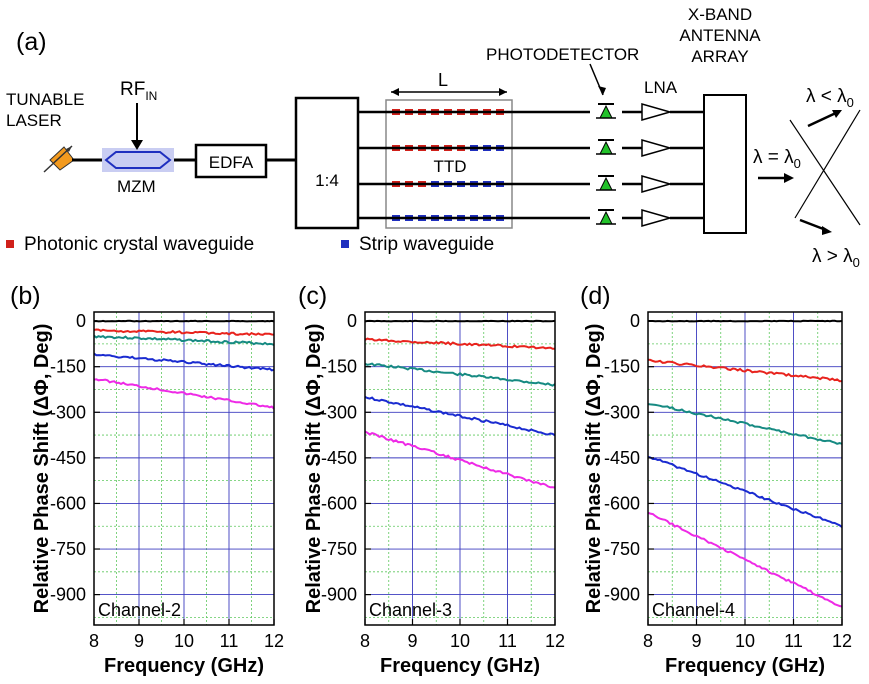 The image size is (869, 684). What do you see at coordinates (137, 145) in the screenshot?
I see `rf-in-arrow-icon` at bounding box center [137, 145].